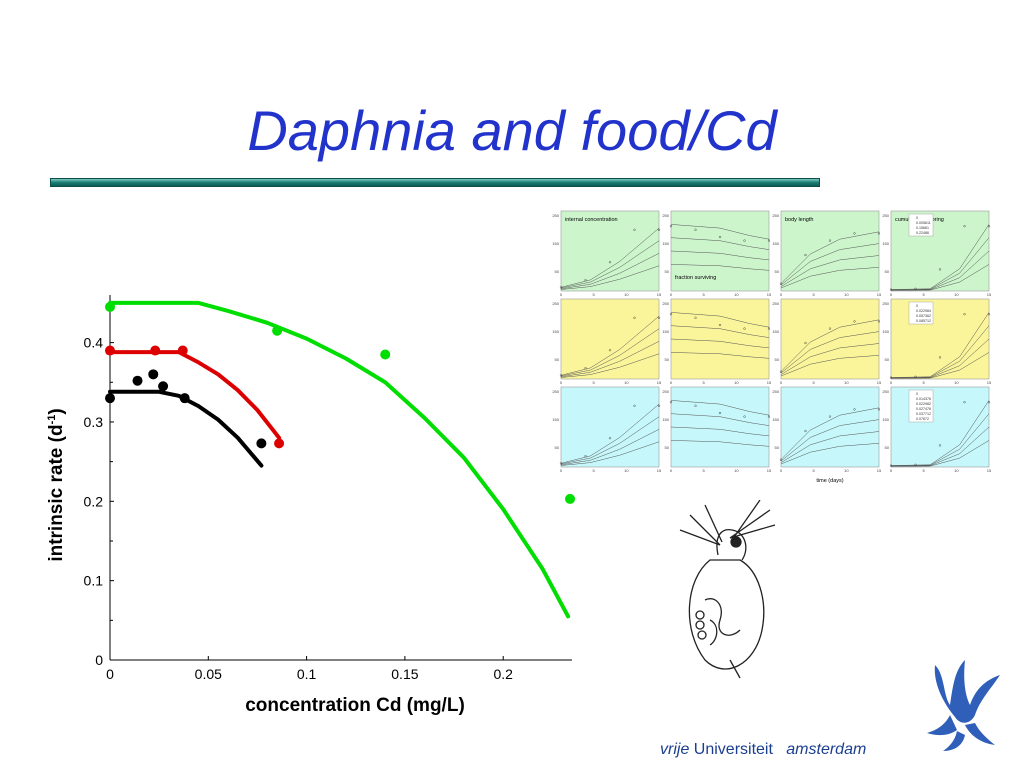 The width and height of the screenshot is (1024, 768). I want to click on panel-legend-entry: 0.057362, so click(923, 316).